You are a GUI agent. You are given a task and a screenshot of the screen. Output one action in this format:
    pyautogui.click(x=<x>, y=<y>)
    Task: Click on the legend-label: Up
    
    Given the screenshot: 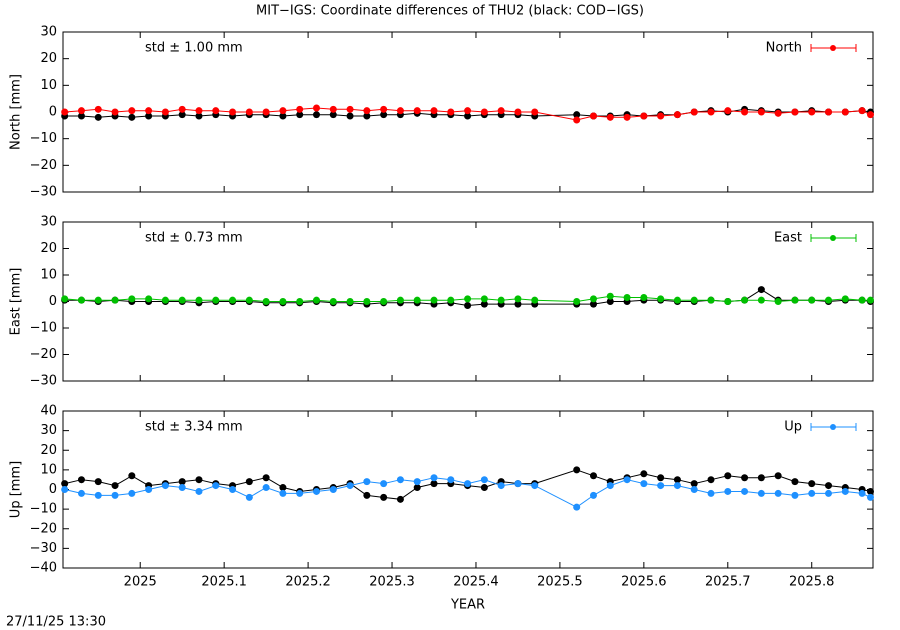 What is the action you would take?
    pyautogui.click(x=793, y=427)
    